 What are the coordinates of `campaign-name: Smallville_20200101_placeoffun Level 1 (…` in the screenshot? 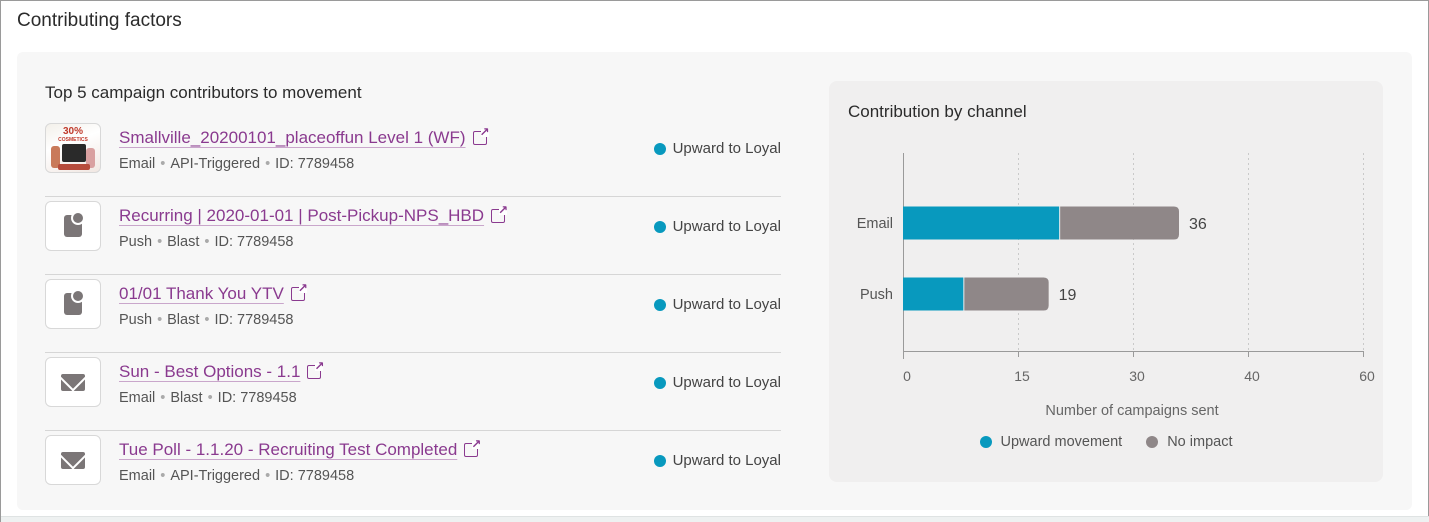 It's located at (292, 137).